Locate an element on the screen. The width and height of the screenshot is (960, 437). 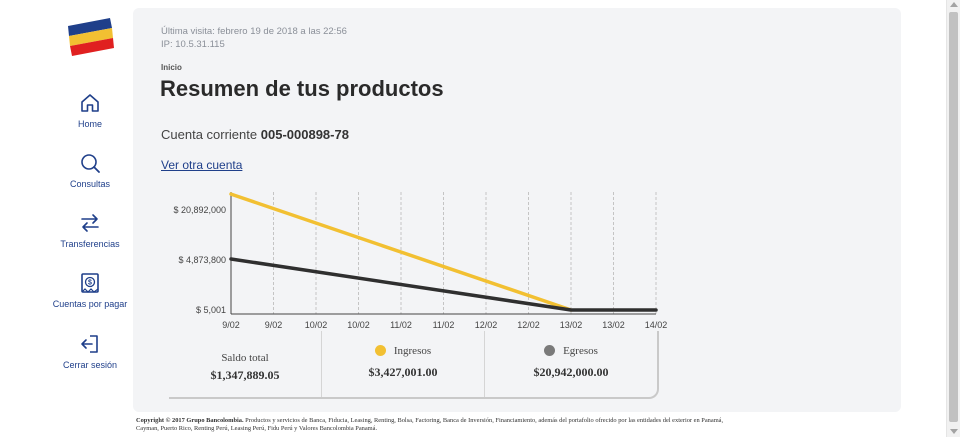
bancolombia-logo is located at coordinates (91, 37).